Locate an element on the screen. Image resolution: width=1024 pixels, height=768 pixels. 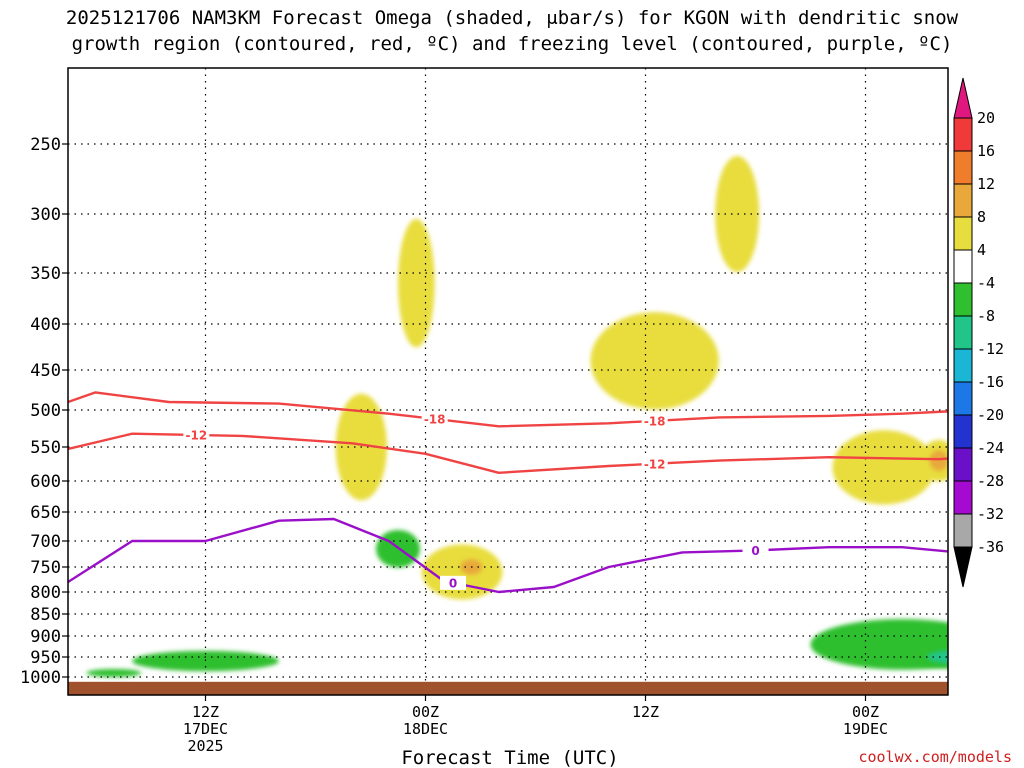
colorbar-label: -28 is located at coordinates (990, 481).